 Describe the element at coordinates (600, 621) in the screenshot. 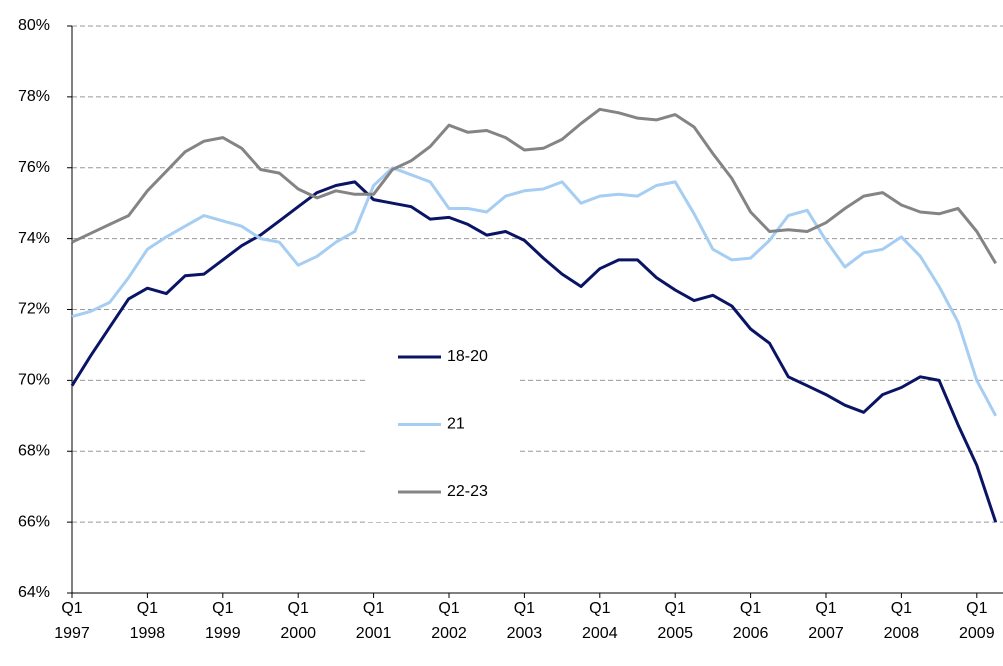

I see `x-tick-label: Q1 2004` at that location.